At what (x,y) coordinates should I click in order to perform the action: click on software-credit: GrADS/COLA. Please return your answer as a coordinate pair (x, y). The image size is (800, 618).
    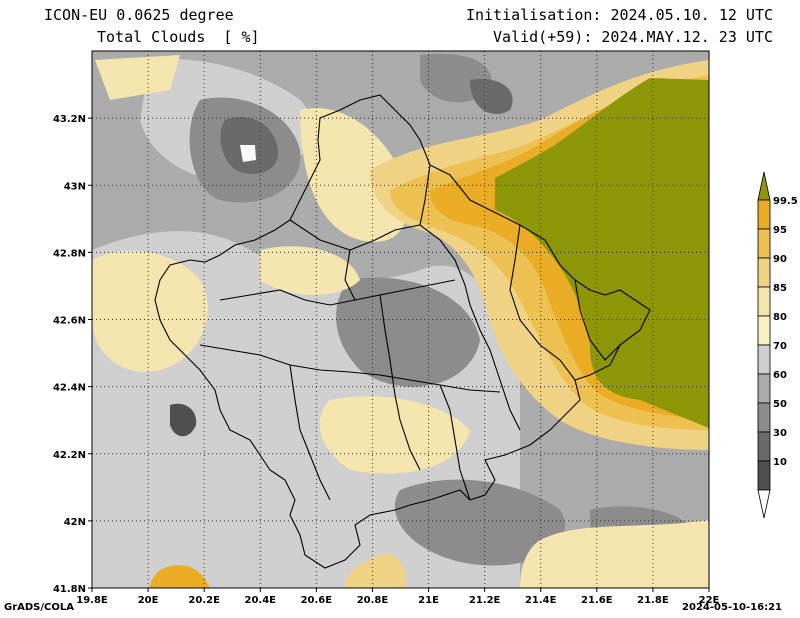
    Looking at the image, I should click on (39, 607).